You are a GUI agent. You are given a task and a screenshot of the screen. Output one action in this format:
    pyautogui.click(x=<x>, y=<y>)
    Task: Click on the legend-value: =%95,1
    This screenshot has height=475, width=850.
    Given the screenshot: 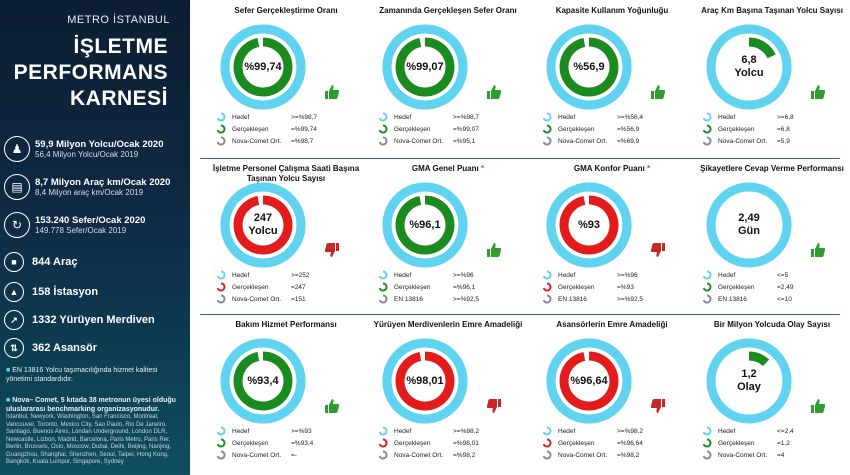 What is the action you would take?
    pyautogui.click(x=464, y=141)
    